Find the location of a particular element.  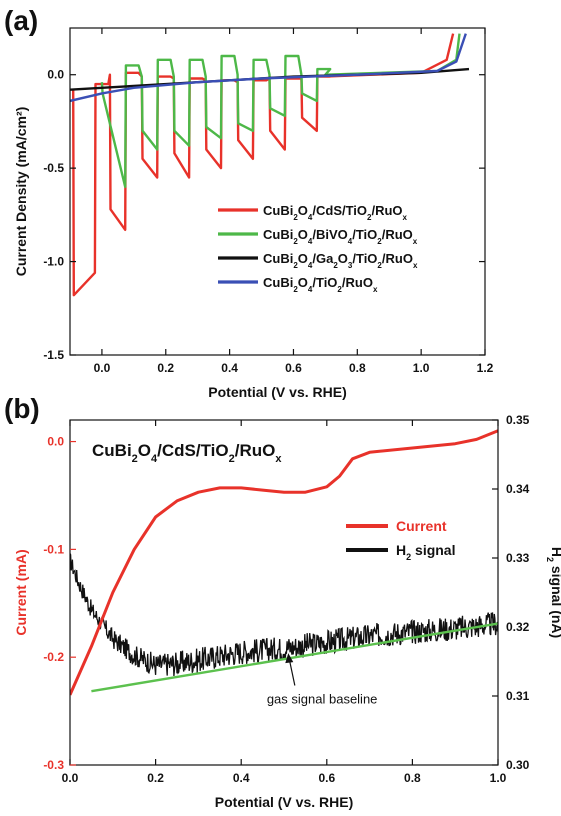

series-baseline is located at coordinates (294, 657).